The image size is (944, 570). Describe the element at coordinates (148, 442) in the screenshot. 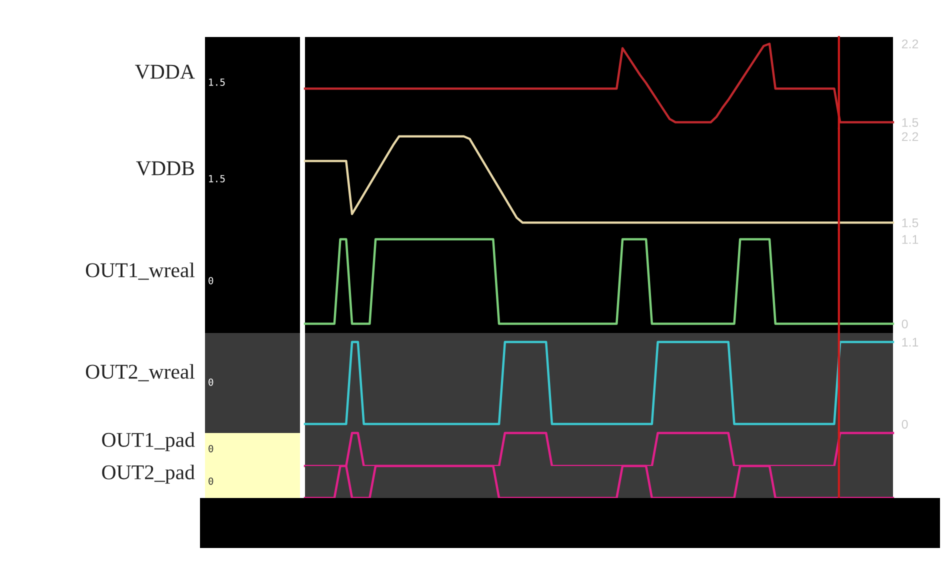

I see `y-axis-title: OUT1_pad` at that location.